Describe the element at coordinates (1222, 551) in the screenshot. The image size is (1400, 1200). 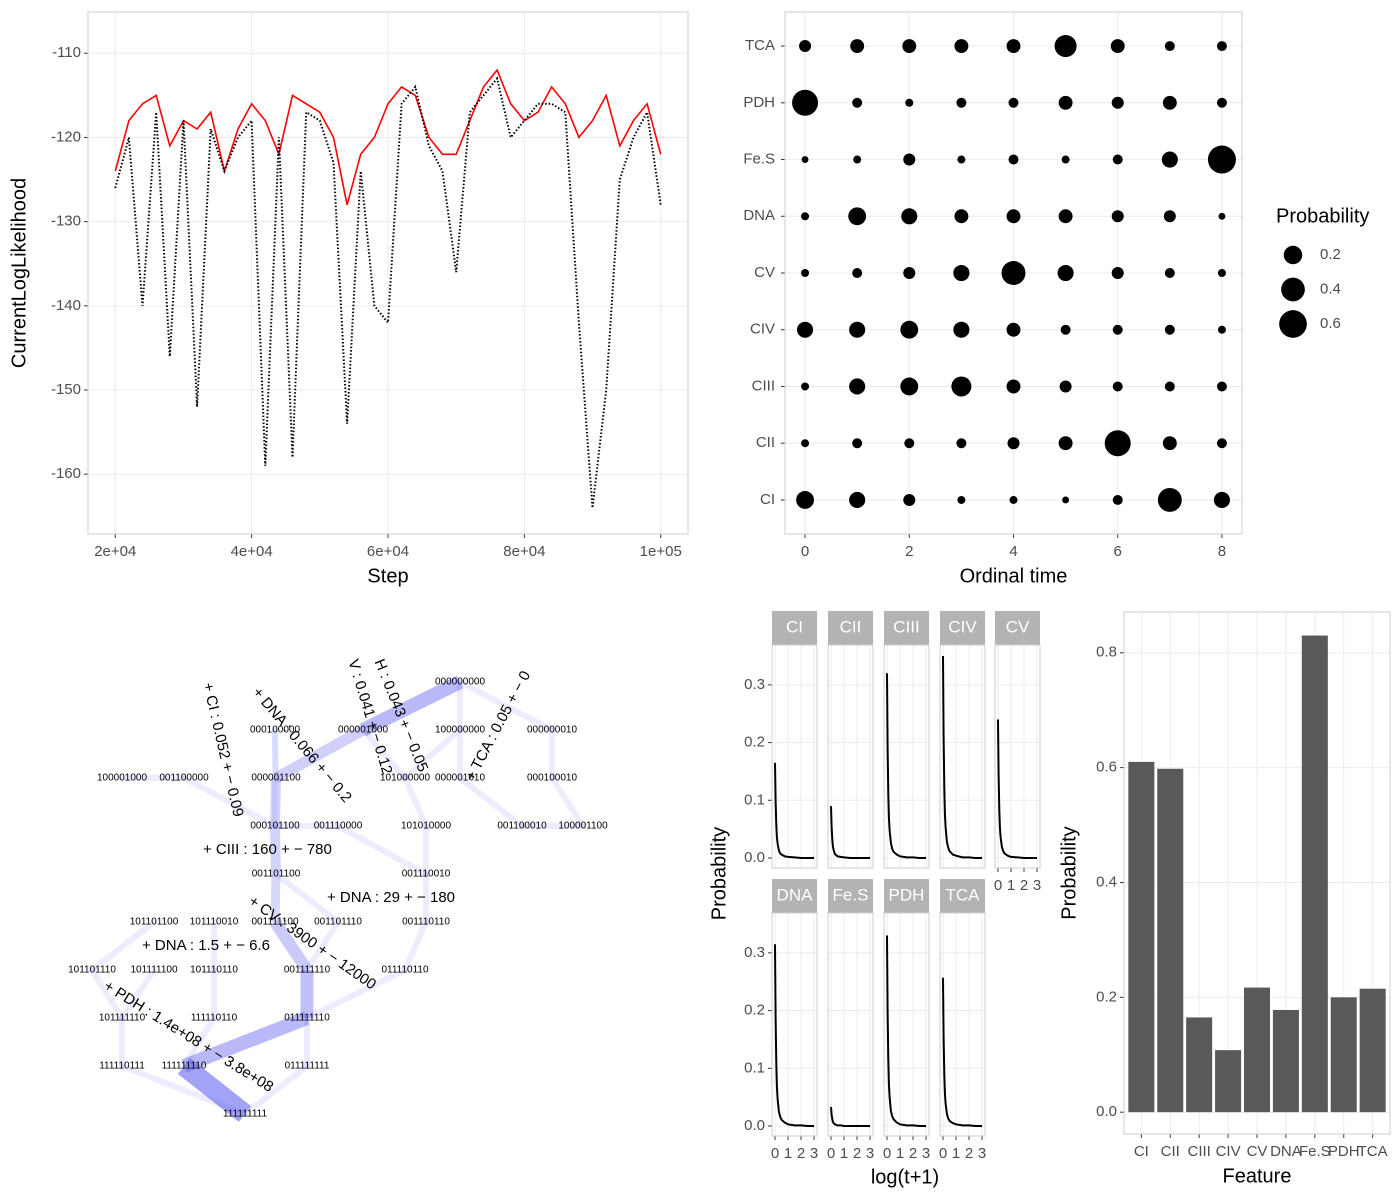
I see `x-tick-label: 8` at that location.